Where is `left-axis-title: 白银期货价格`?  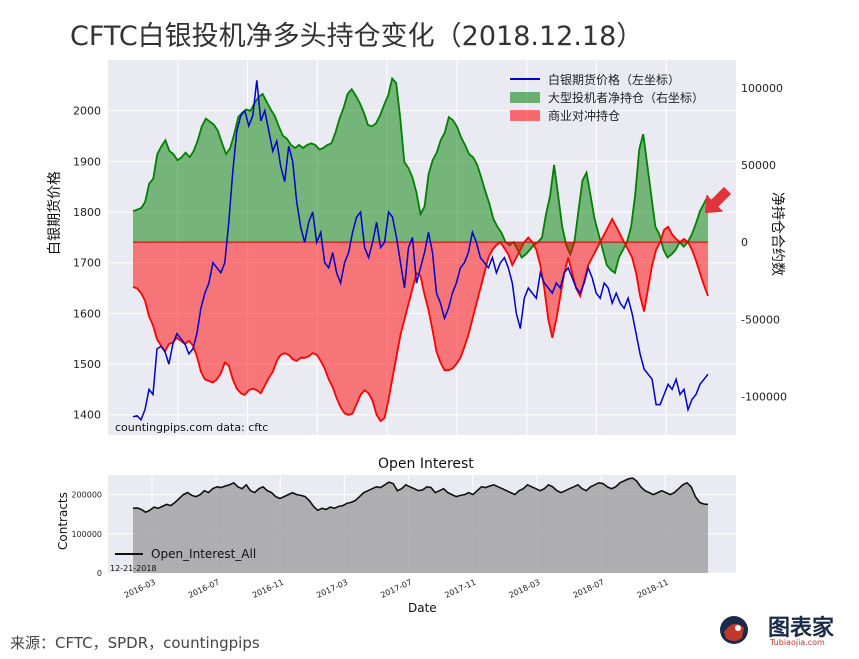 left-axis-title: 白银期货价格 is located at coordinates (55, 213).